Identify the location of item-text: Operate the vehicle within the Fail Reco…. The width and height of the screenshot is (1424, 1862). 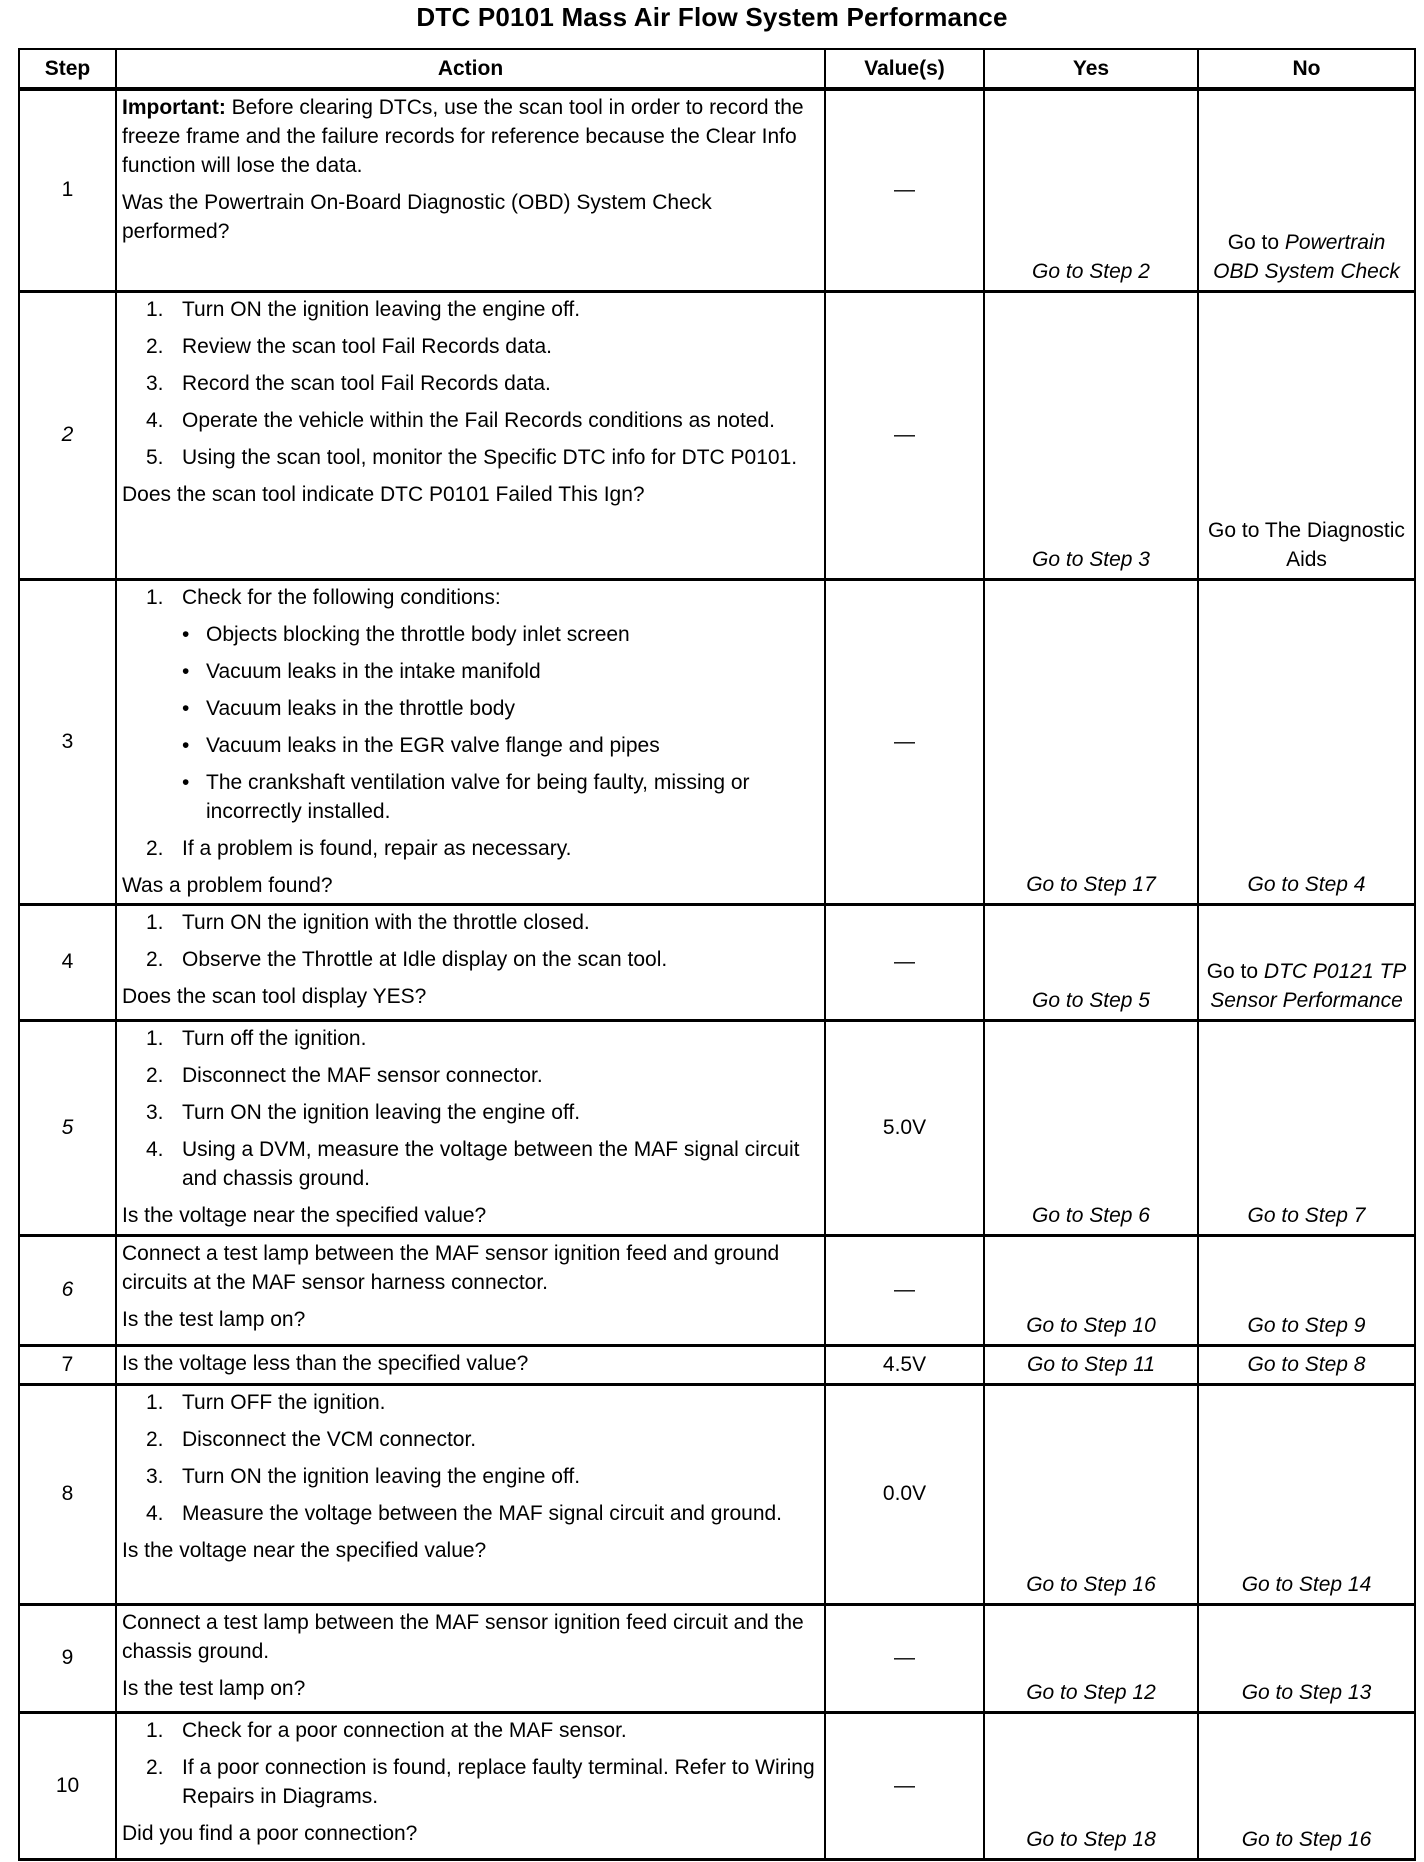
(478, 420).